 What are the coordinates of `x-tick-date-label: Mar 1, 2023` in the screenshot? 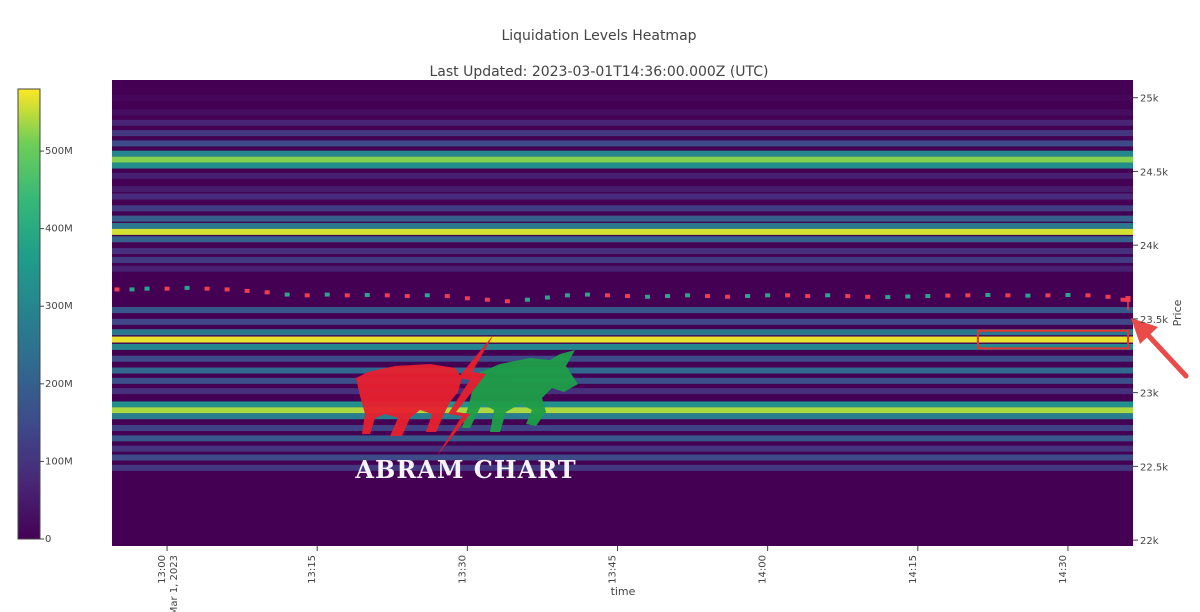 It's located at (174, 583).